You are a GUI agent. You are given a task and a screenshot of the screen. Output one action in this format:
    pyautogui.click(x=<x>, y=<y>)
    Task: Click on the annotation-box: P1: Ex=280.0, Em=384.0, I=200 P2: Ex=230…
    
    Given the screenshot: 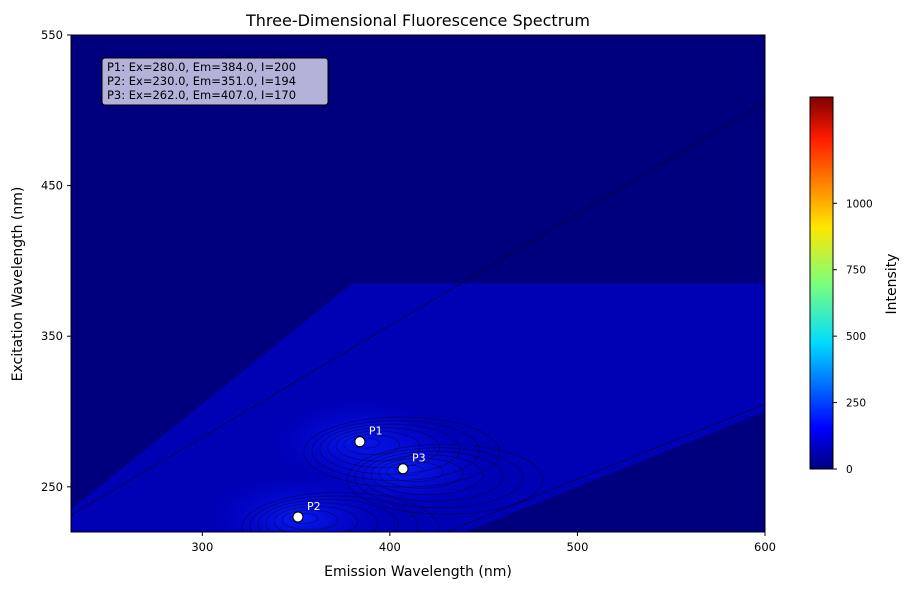 What is the action you would take?
    pyautogui.click(x=215, y=81)
    